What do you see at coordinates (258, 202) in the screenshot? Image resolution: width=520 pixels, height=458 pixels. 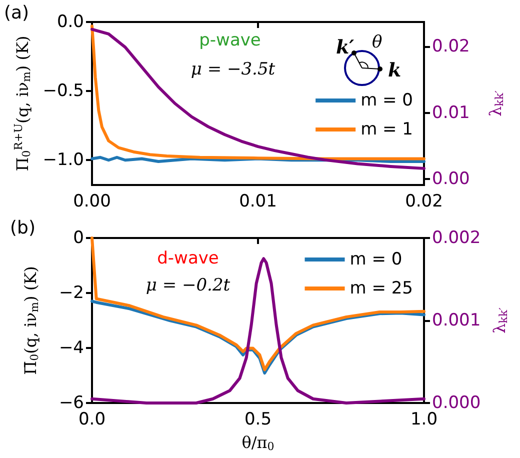 I see `x-tick-label: 0.01` at bounding box center [258, 202].